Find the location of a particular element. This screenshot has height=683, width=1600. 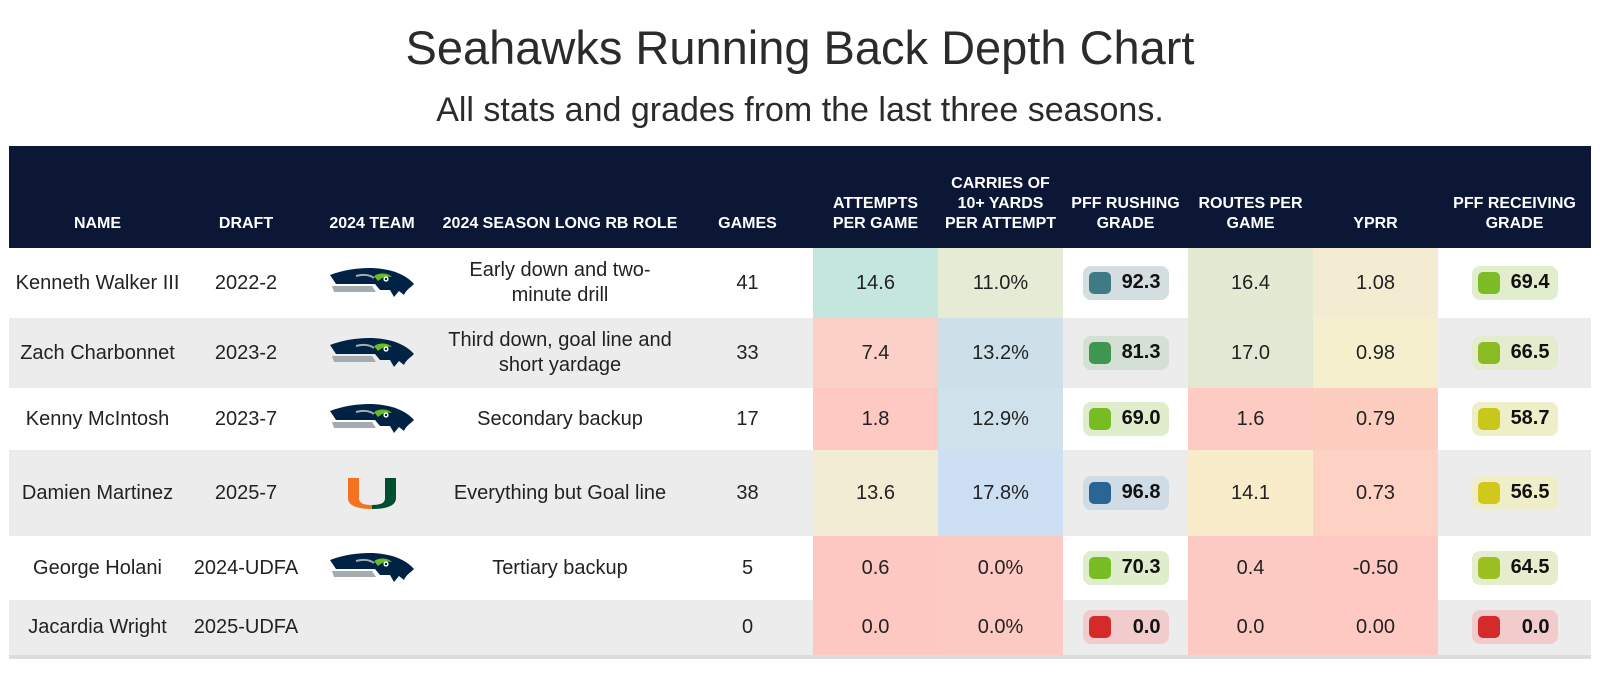

draft-cell: 2025-UDFA is located at coordinates (246, 627).